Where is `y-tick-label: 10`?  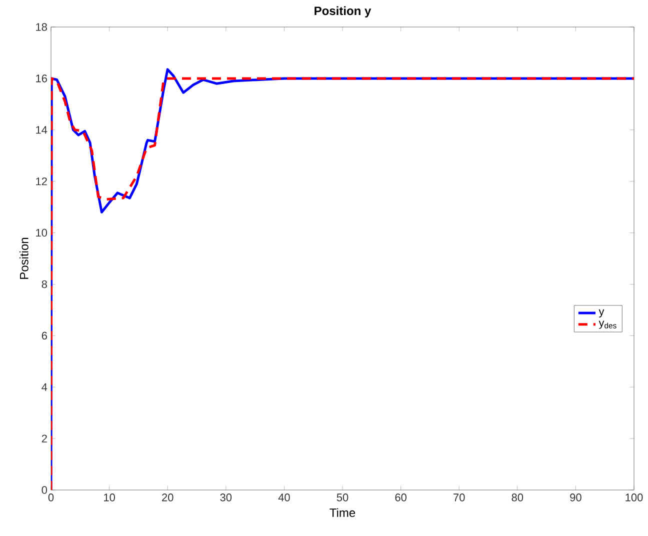 y-tick-label: 10 is located at coordinates (42, 232).